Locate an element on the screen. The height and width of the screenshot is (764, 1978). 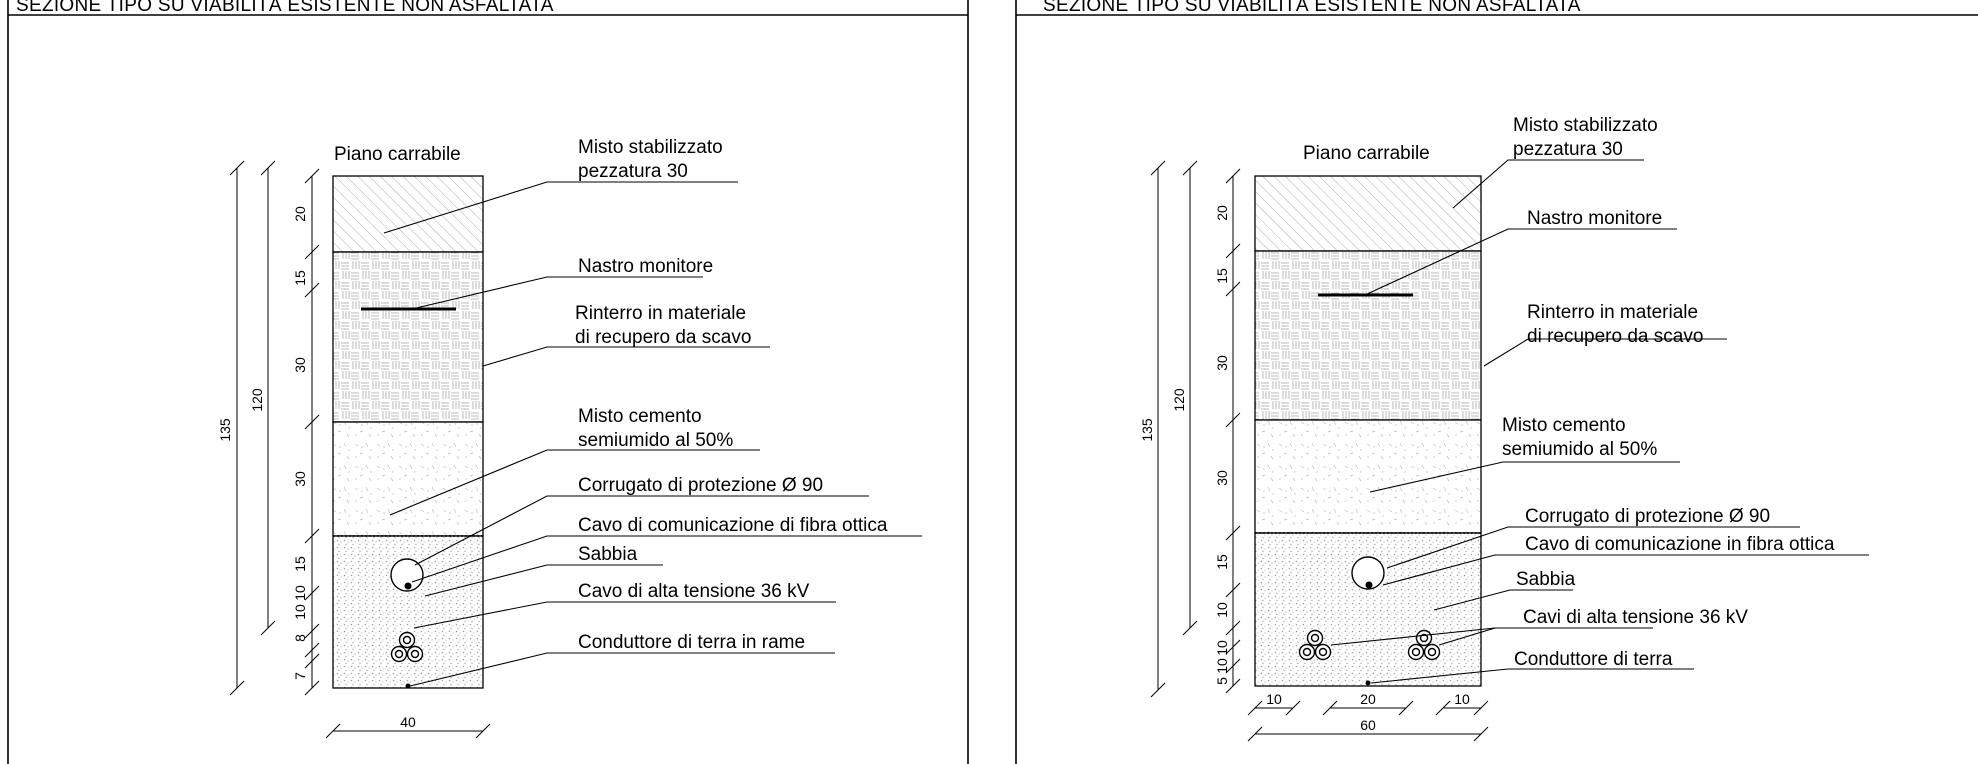
fiber-label: Cavo di comunicazione in fibra ottica is located at coordinates (1680, 544).